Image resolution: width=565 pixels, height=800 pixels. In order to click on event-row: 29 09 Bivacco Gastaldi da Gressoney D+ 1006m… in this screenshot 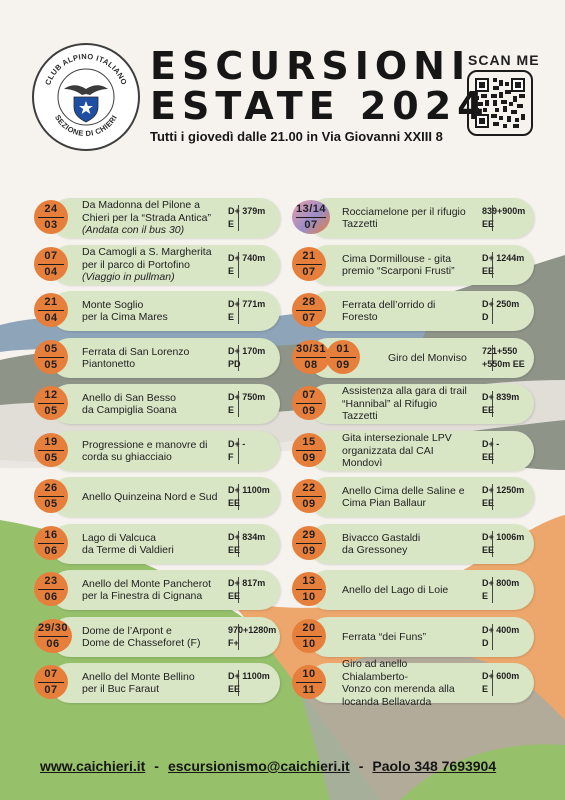, I will do `click(413, 543)`.